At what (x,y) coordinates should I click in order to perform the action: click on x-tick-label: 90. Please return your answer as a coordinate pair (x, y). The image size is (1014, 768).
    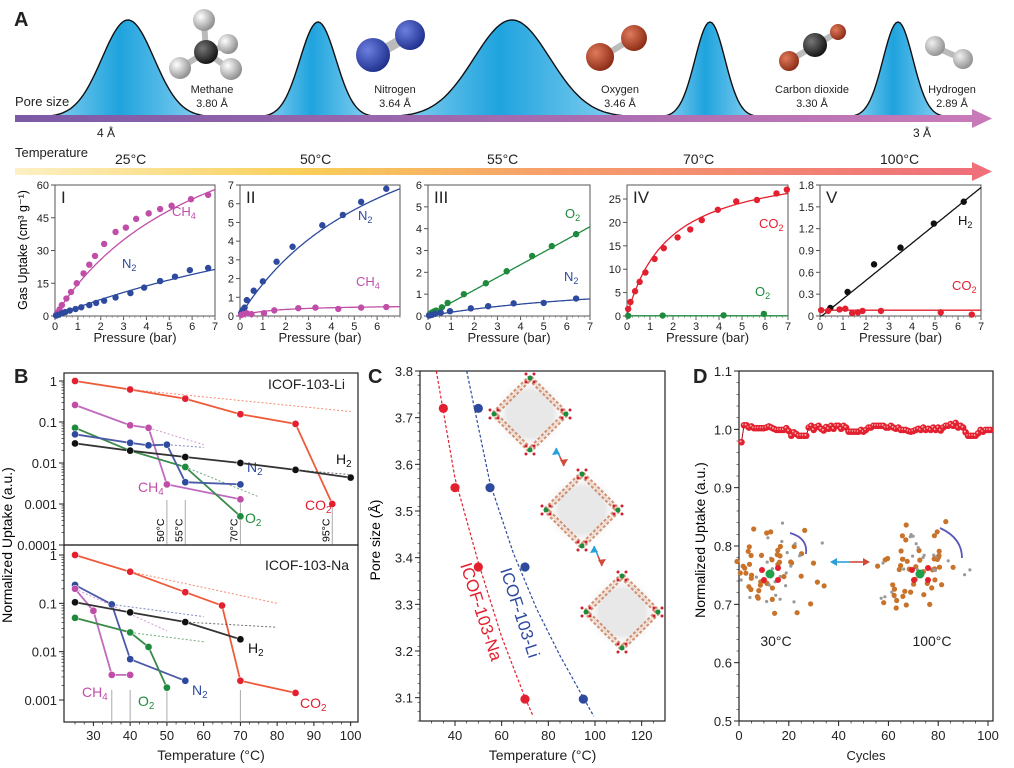
    Looking at the image, I should click on (314, 735).